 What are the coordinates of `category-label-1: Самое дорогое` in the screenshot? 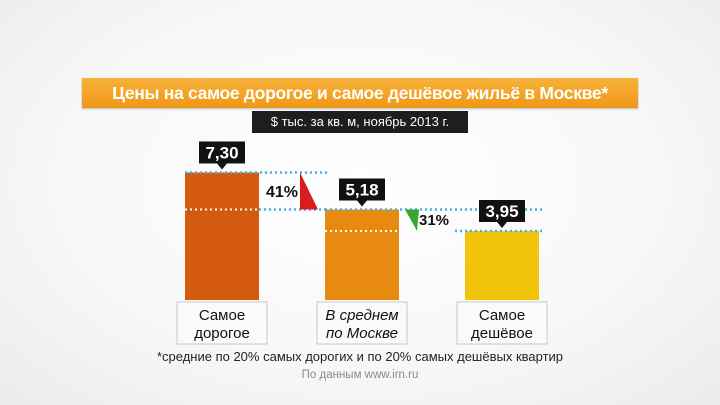 It's located at (222, 324).